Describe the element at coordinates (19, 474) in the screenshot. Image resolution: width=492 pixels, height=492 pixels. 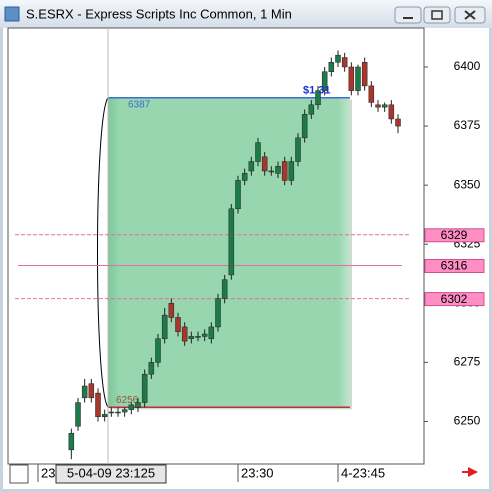
I see `corner-box` at that location.